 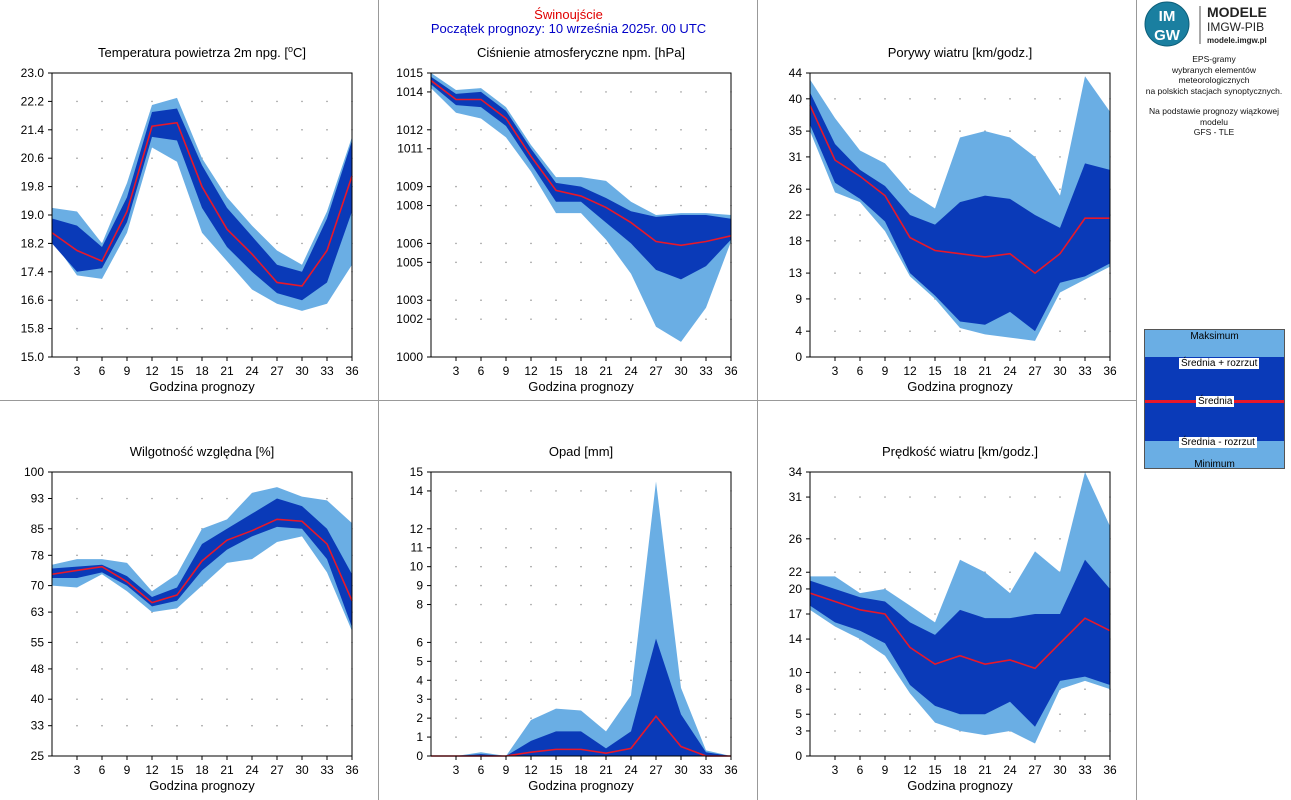 I want to click on x-tick-label: 15, so click(x=556, y=371).